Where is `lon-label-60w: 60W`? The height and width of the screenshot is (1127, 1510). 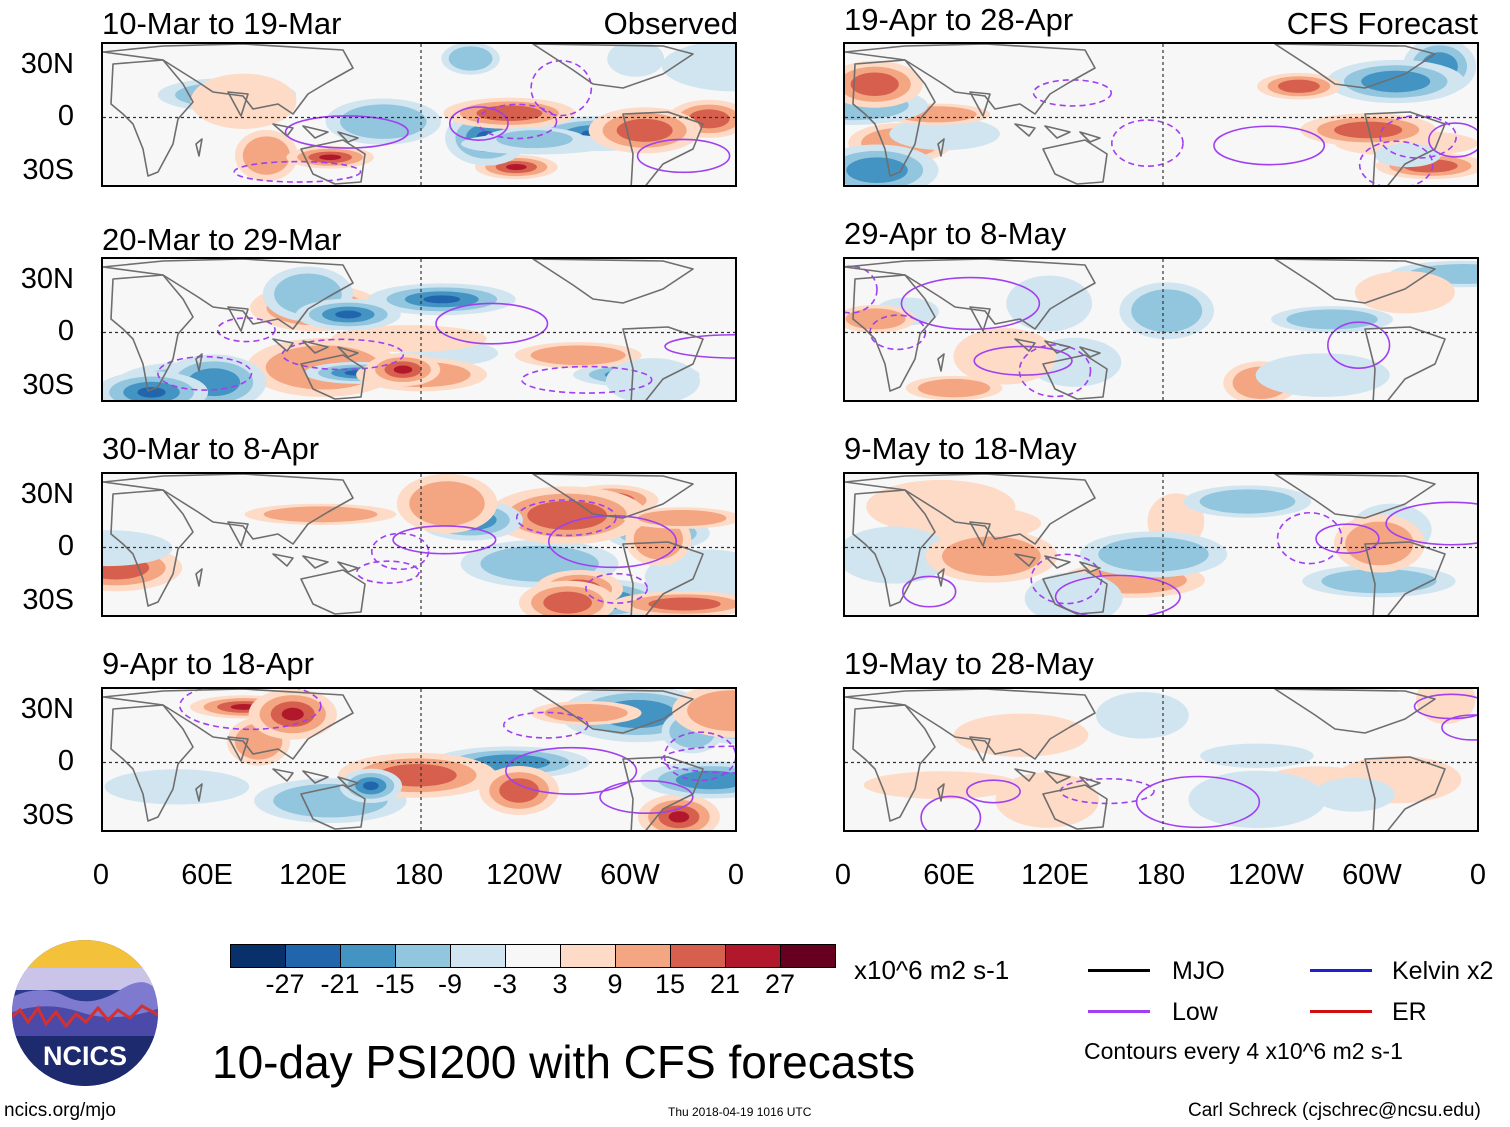 lon-label-60w: 60W is located at coordinates (1372, 875).